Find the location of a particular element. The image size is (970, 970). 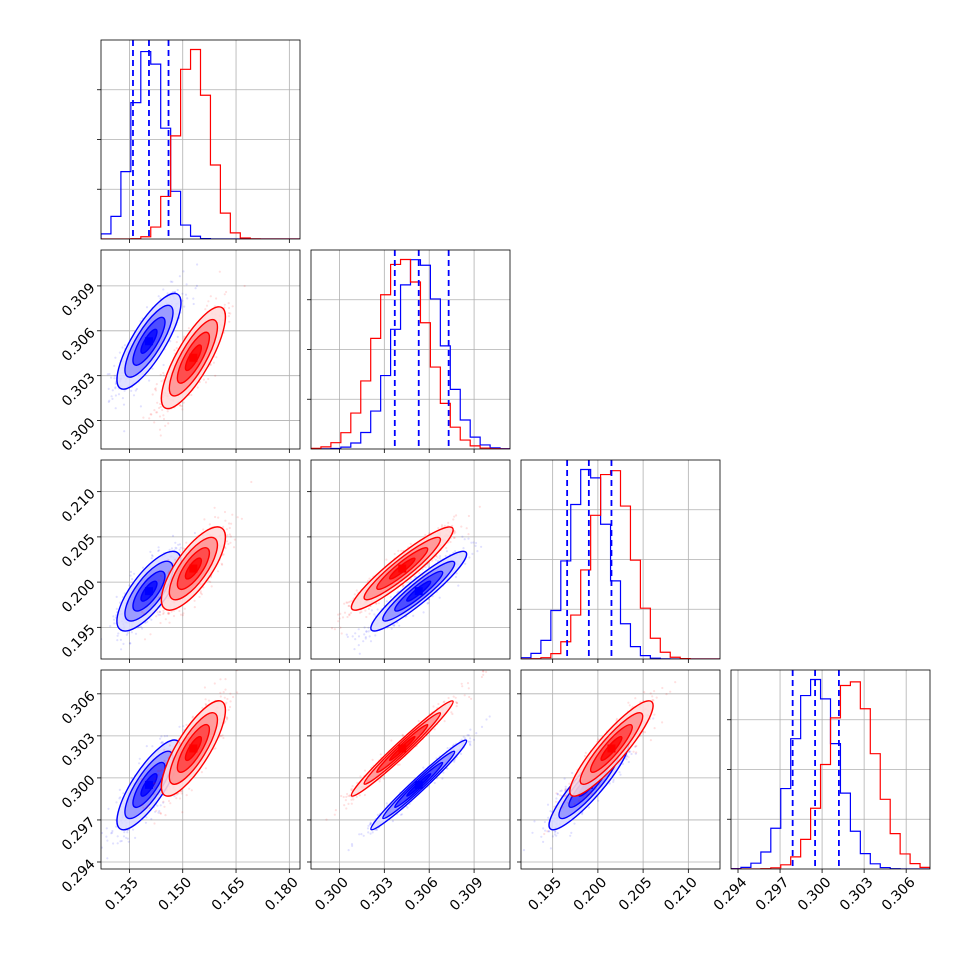

scatter-content is located at coordinates (169, 765).